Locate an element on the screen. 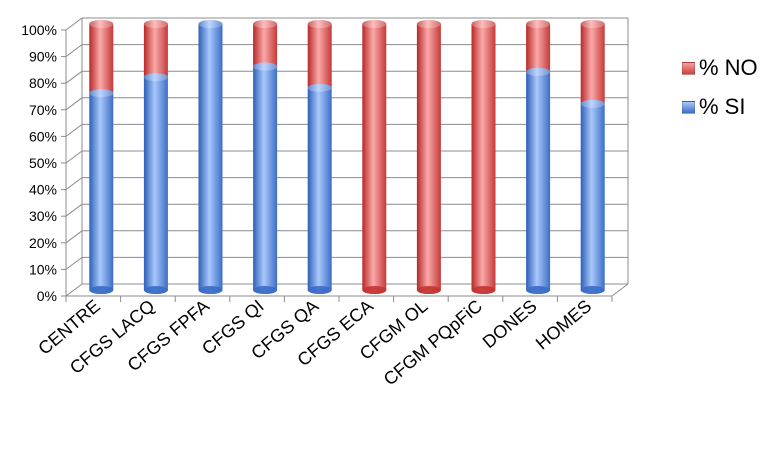 This screenshot has height=450, width=772. legend-item-si: % SI is located at coordinates (720, 107).